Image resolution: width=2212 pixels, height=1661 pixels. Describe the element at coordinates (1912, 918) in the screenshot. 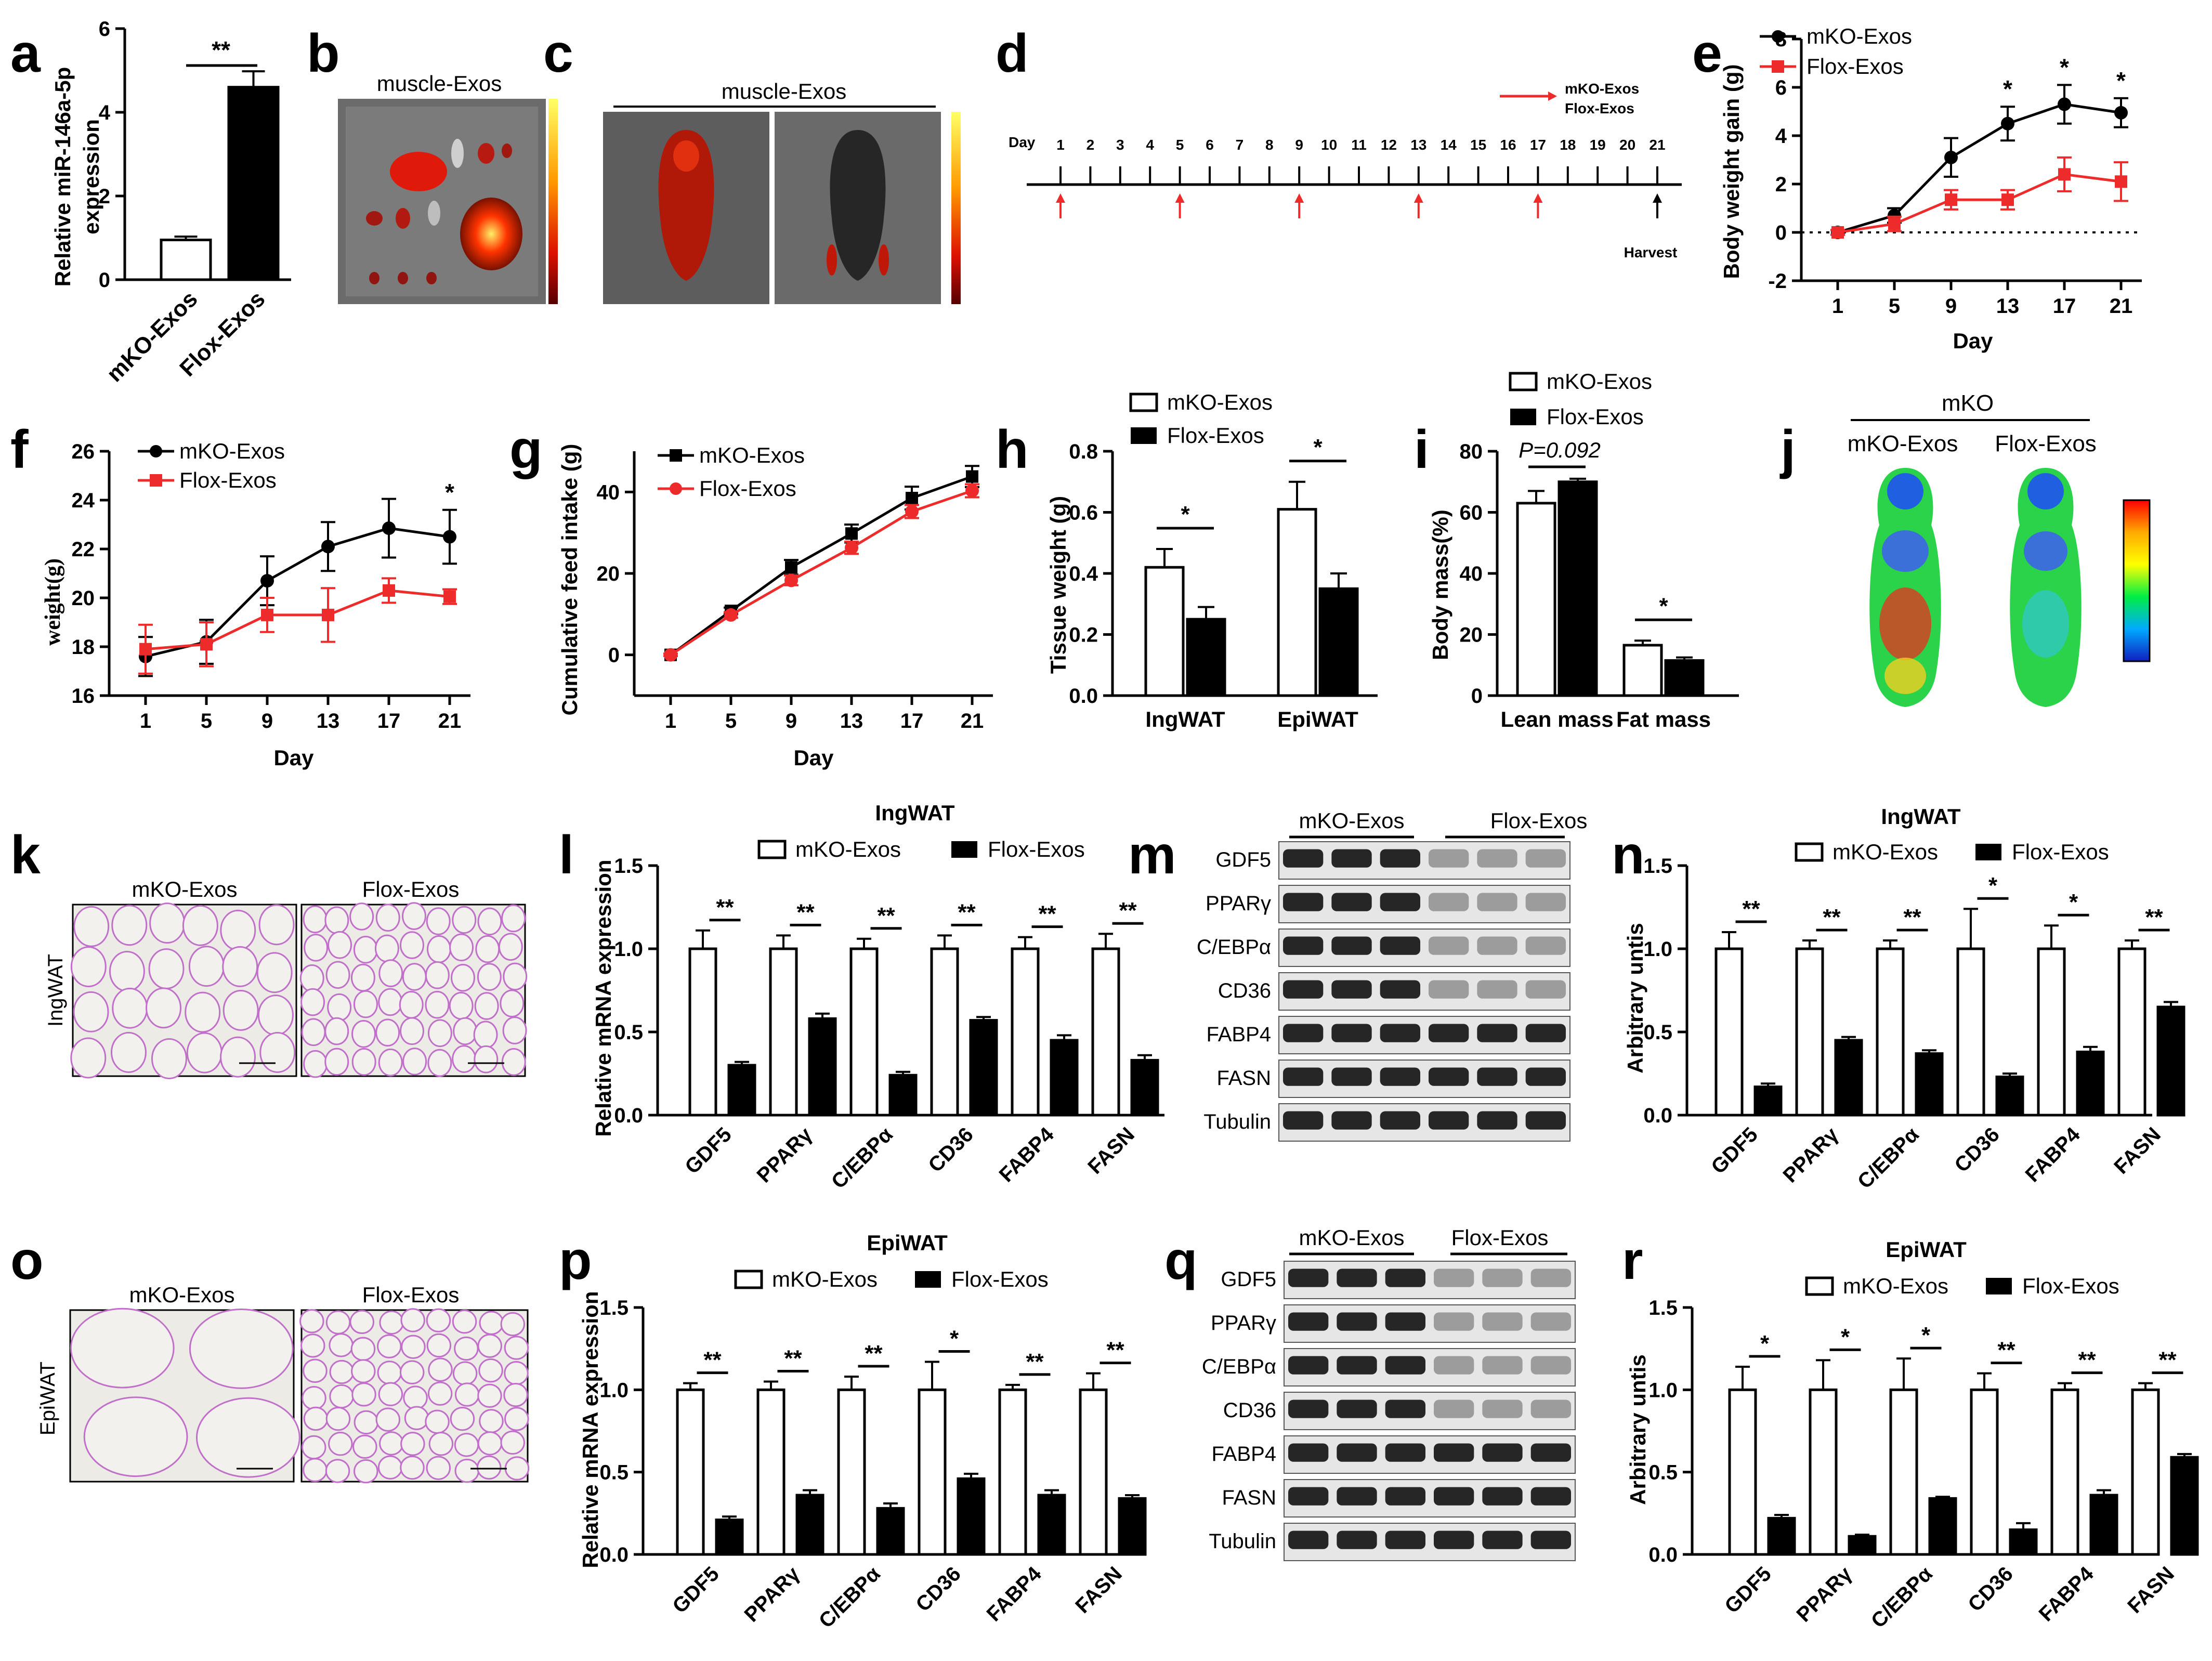

I see `n-sig: **` at that location.